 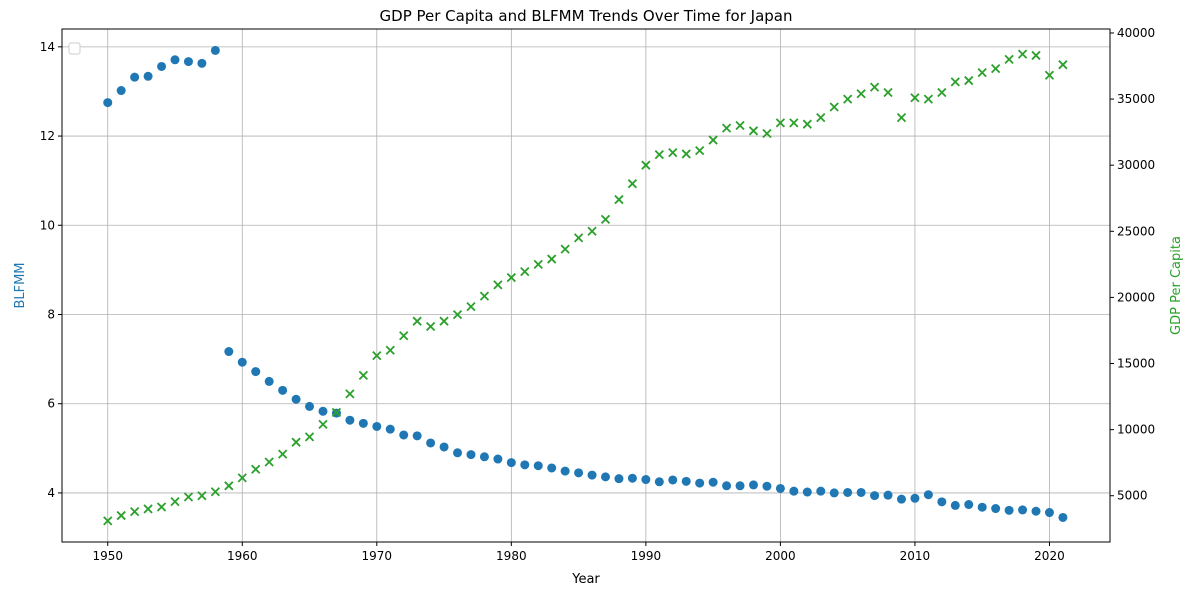 I want to click on y-left-tick-label: 14, so click(x=47, y=47).